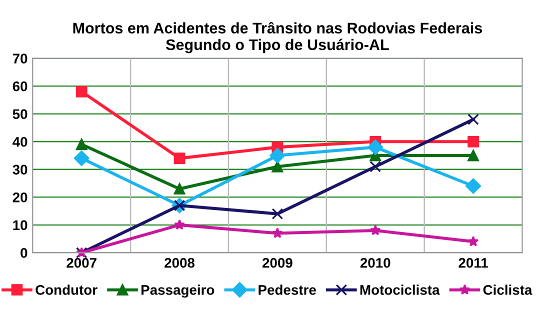  Describe the element at coordinates (507, 289) in the screenshot. I see `legend-label: Ciclista` at that location.